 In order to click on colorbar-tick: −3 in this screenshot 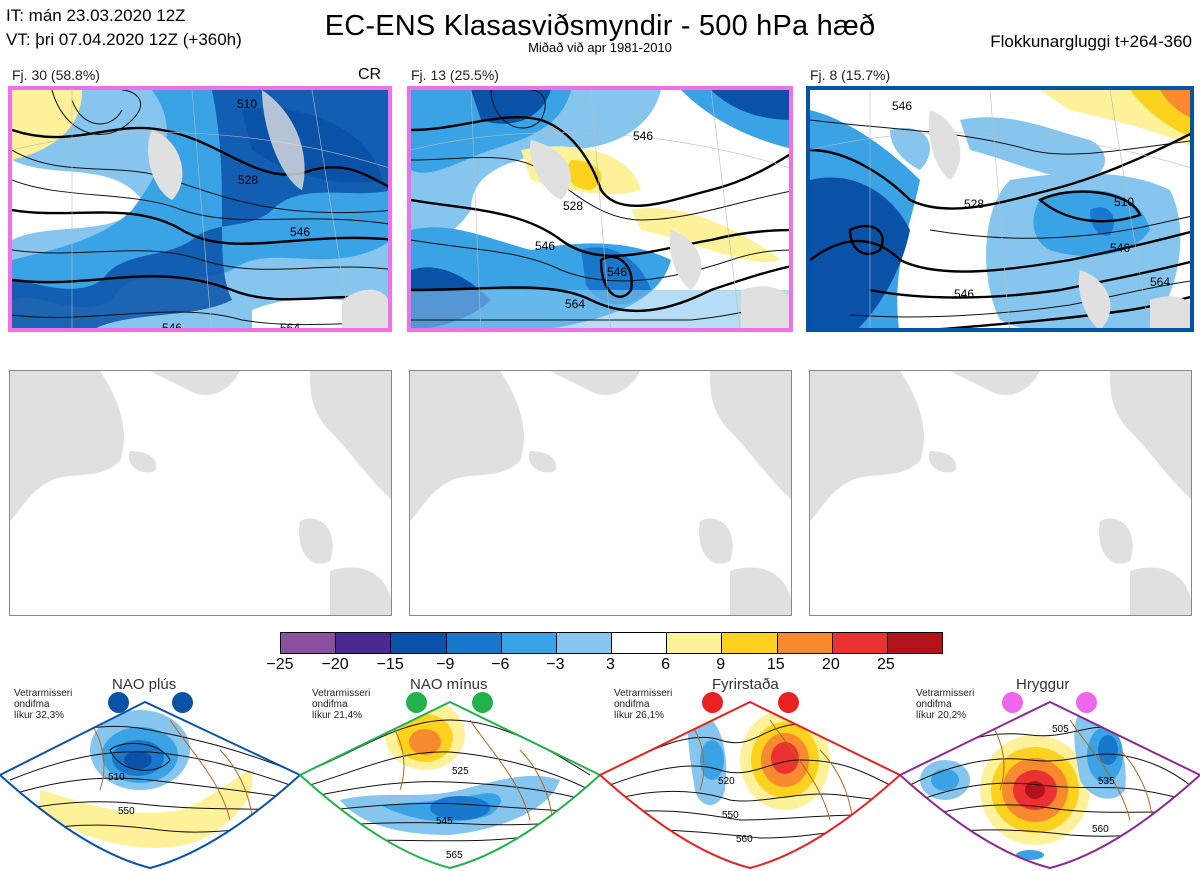, I will do `click(555, 664)`.